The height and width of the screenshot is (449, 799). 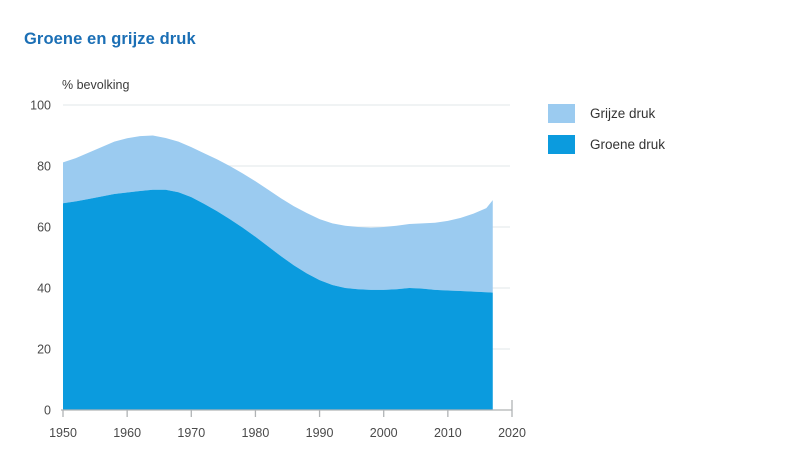 I want to click on x-tick-label: 1980, so click(x=256, y=433).